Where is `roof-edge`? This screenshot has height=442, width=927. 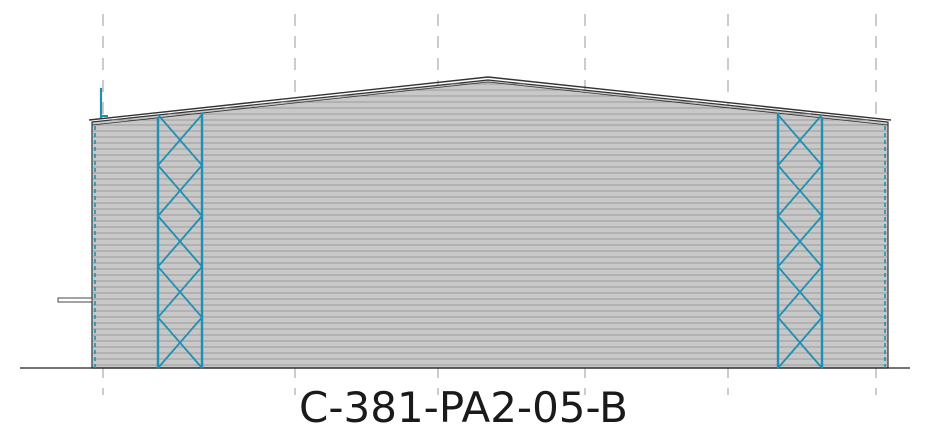 roof-edge is located at coordinates (490, 98).